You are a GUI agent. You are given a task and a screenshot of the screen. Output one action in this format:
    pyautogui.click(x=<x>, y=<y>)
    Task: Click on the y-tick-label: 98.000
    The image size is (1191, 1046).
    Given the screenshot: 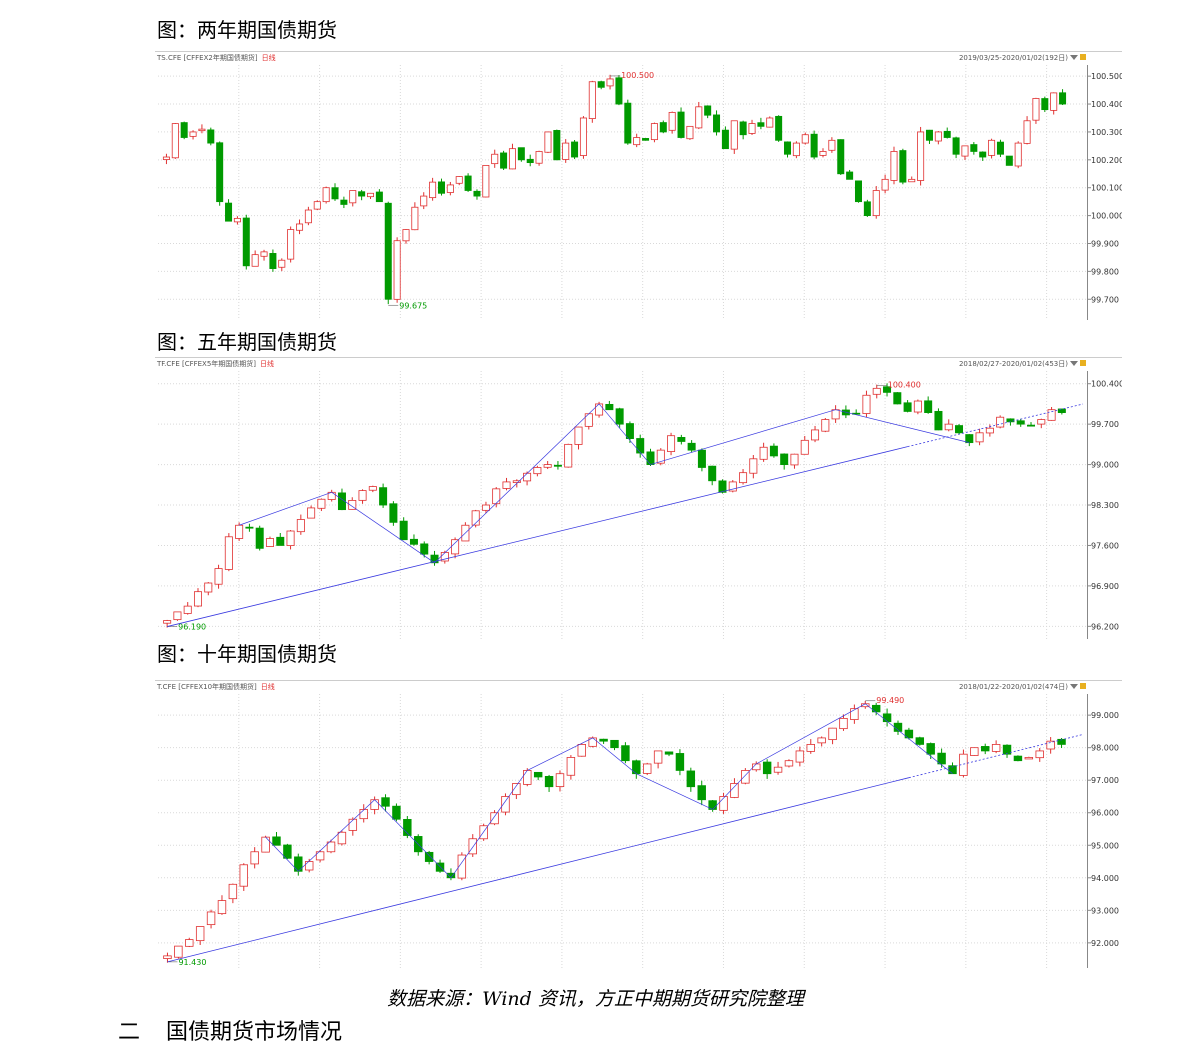 What is the action you would take?
    pyautogui.click(x=1105, y=748)
    